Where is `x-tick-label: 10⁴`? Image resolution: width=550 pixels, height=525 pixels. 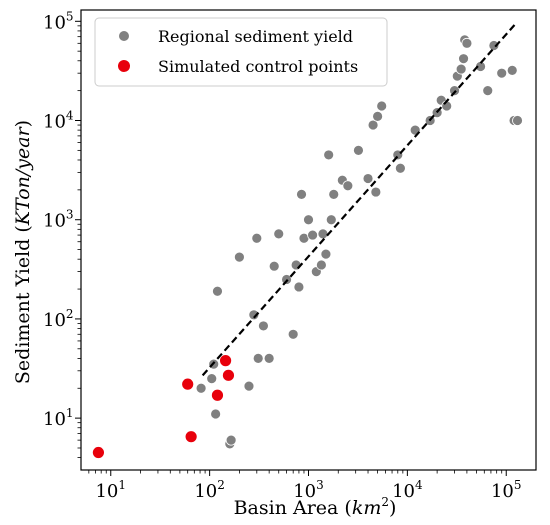 x-tick-label: 10⁴ is located at coordinates (407, 490).